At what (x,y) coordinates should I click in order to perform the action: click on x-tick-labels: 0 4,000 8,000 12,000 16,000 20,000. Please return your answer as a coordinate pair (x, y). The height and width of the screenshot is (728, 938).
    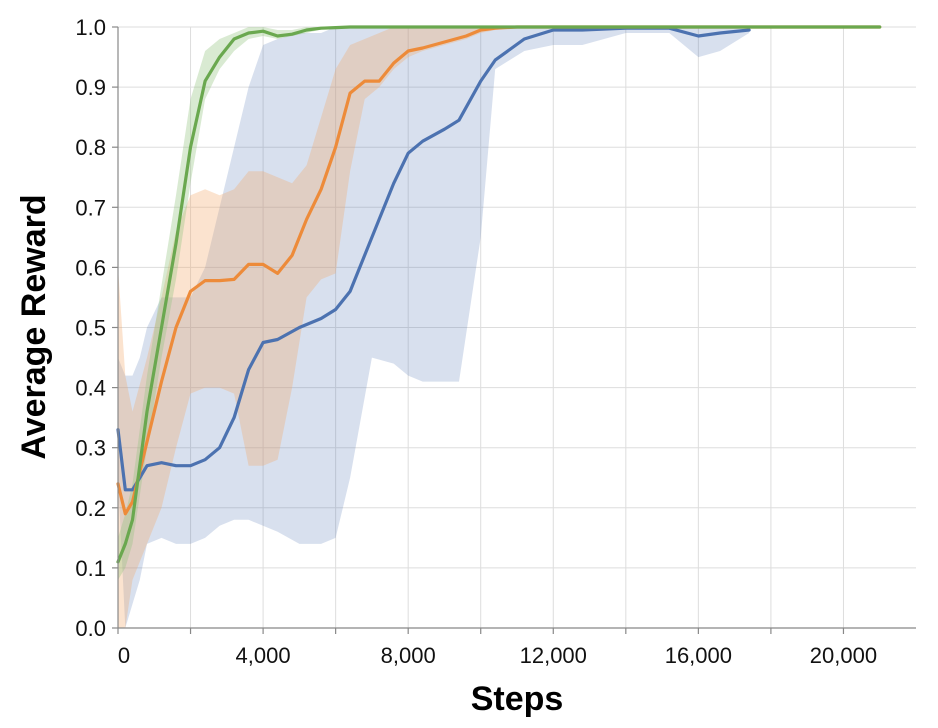
    Looking at the image, I should click on (497, 655).